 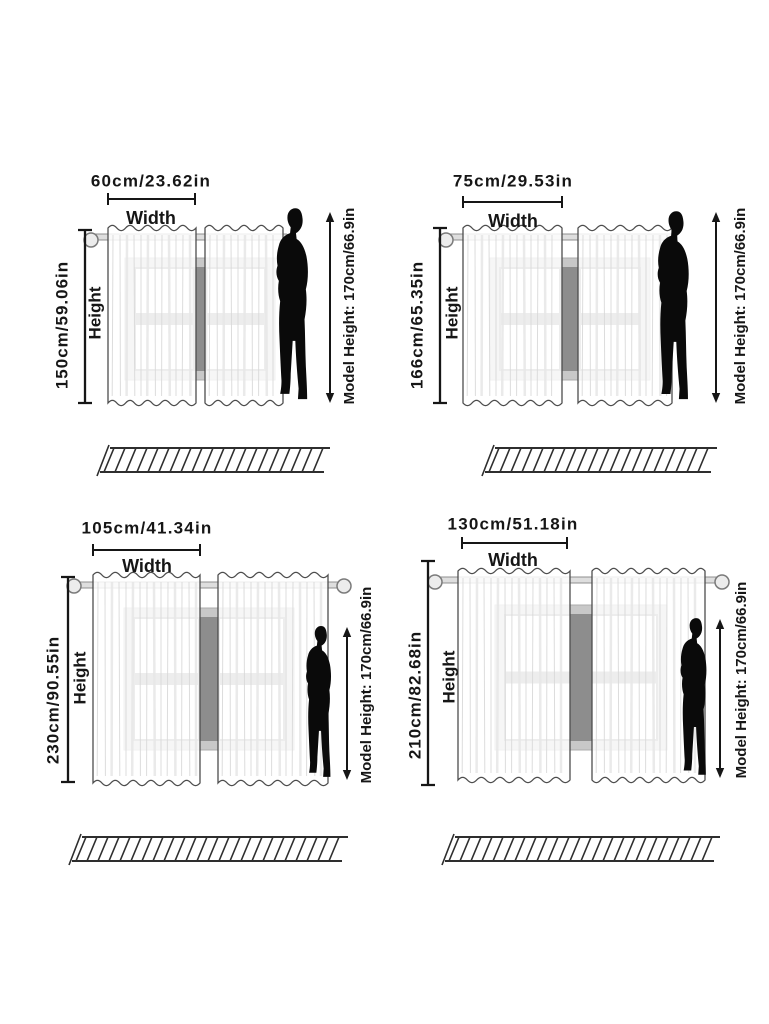 What do you see at coordinates (61, 325) in the screenshot?
I see `height-value-label: 150cm/59.06in` at bounding box center [61, 325].